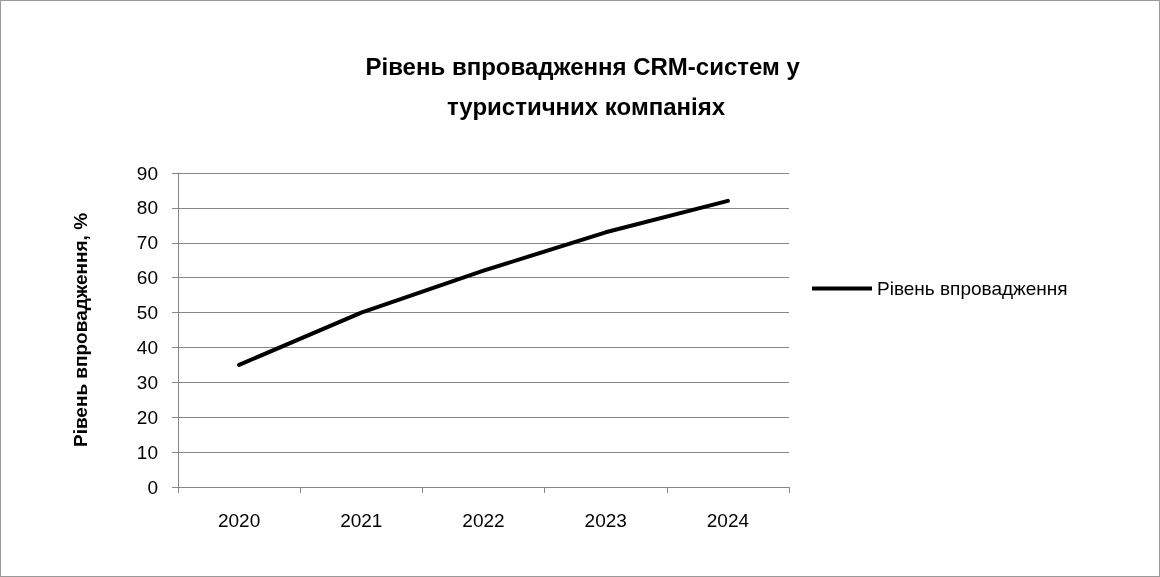 This screenshot has width=1160, height=577. What do you see at coordinates (728, 520) in the screenshot?
I see `x-tick-label: 2024` at bounding box center [728, 520].